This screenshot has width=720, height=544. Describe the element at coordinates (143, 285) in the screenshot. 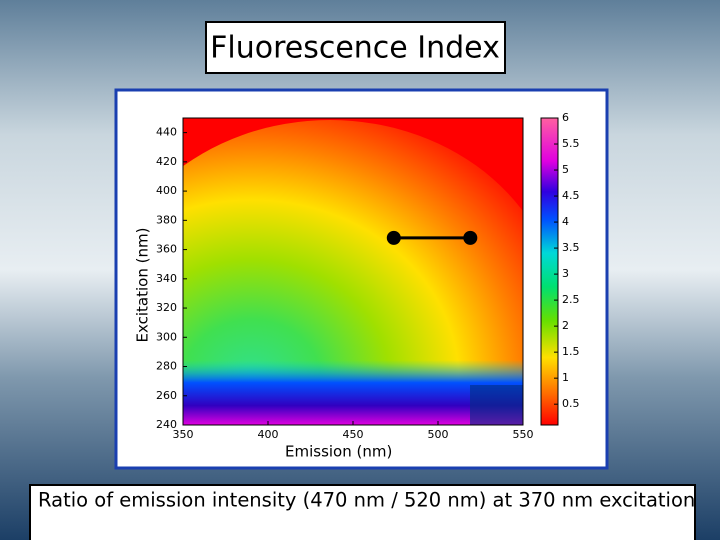

I see `y-axis-label: Excitation (nm)` at that location.